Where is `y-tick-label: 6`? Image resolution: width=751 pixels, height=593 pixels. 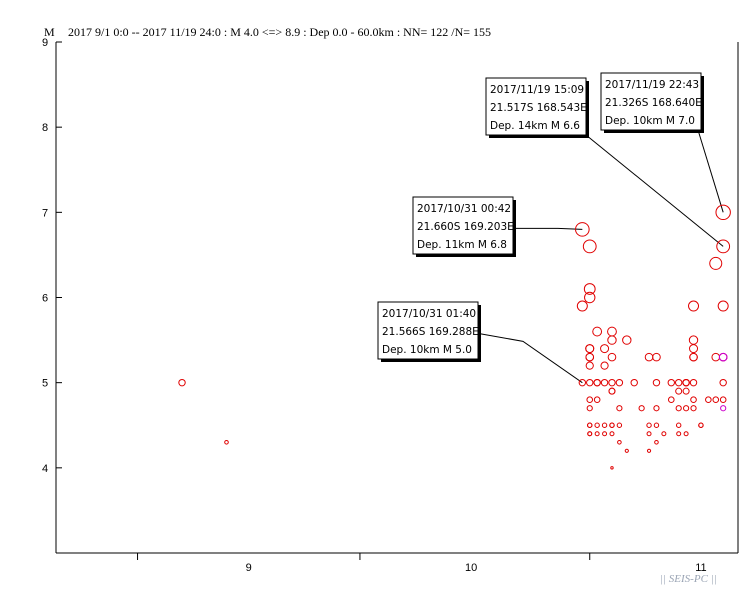 y-tick-label: 6 is located at coordinates (45, 299).